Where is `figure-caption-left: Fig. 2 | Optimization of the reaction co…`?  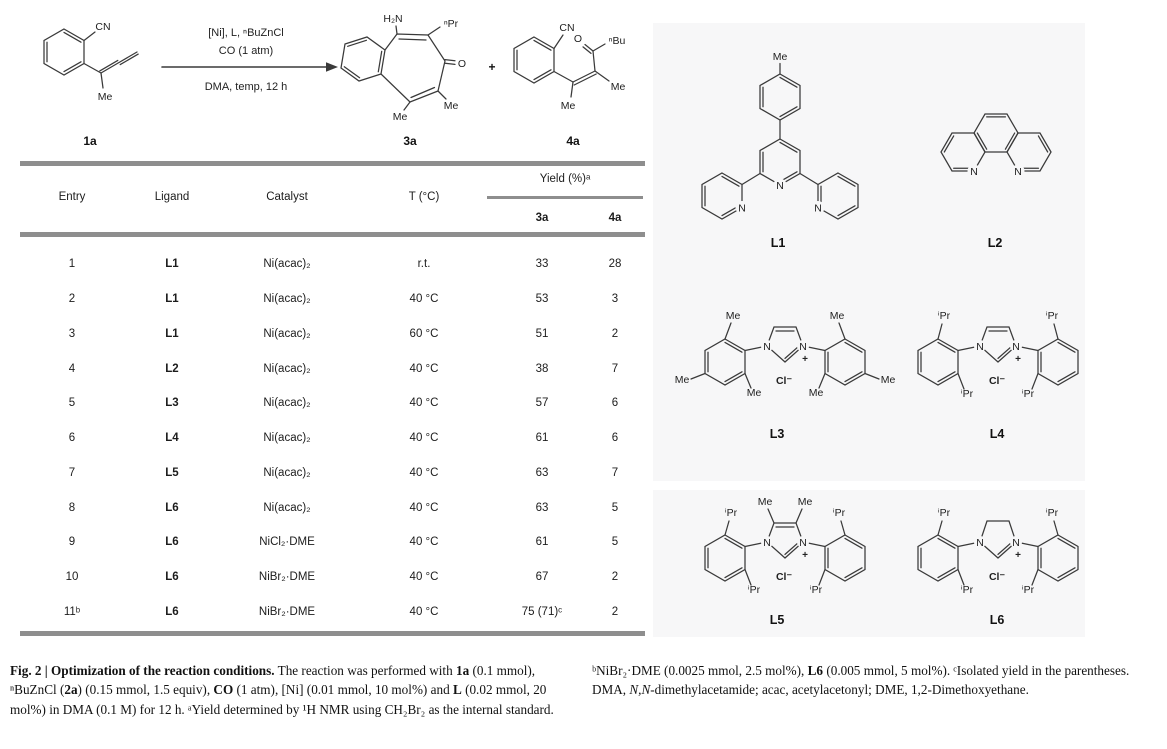
figure-caption-left: Fig. 2 | Optimization of the reaction co… is located at coordinates (297, 690).